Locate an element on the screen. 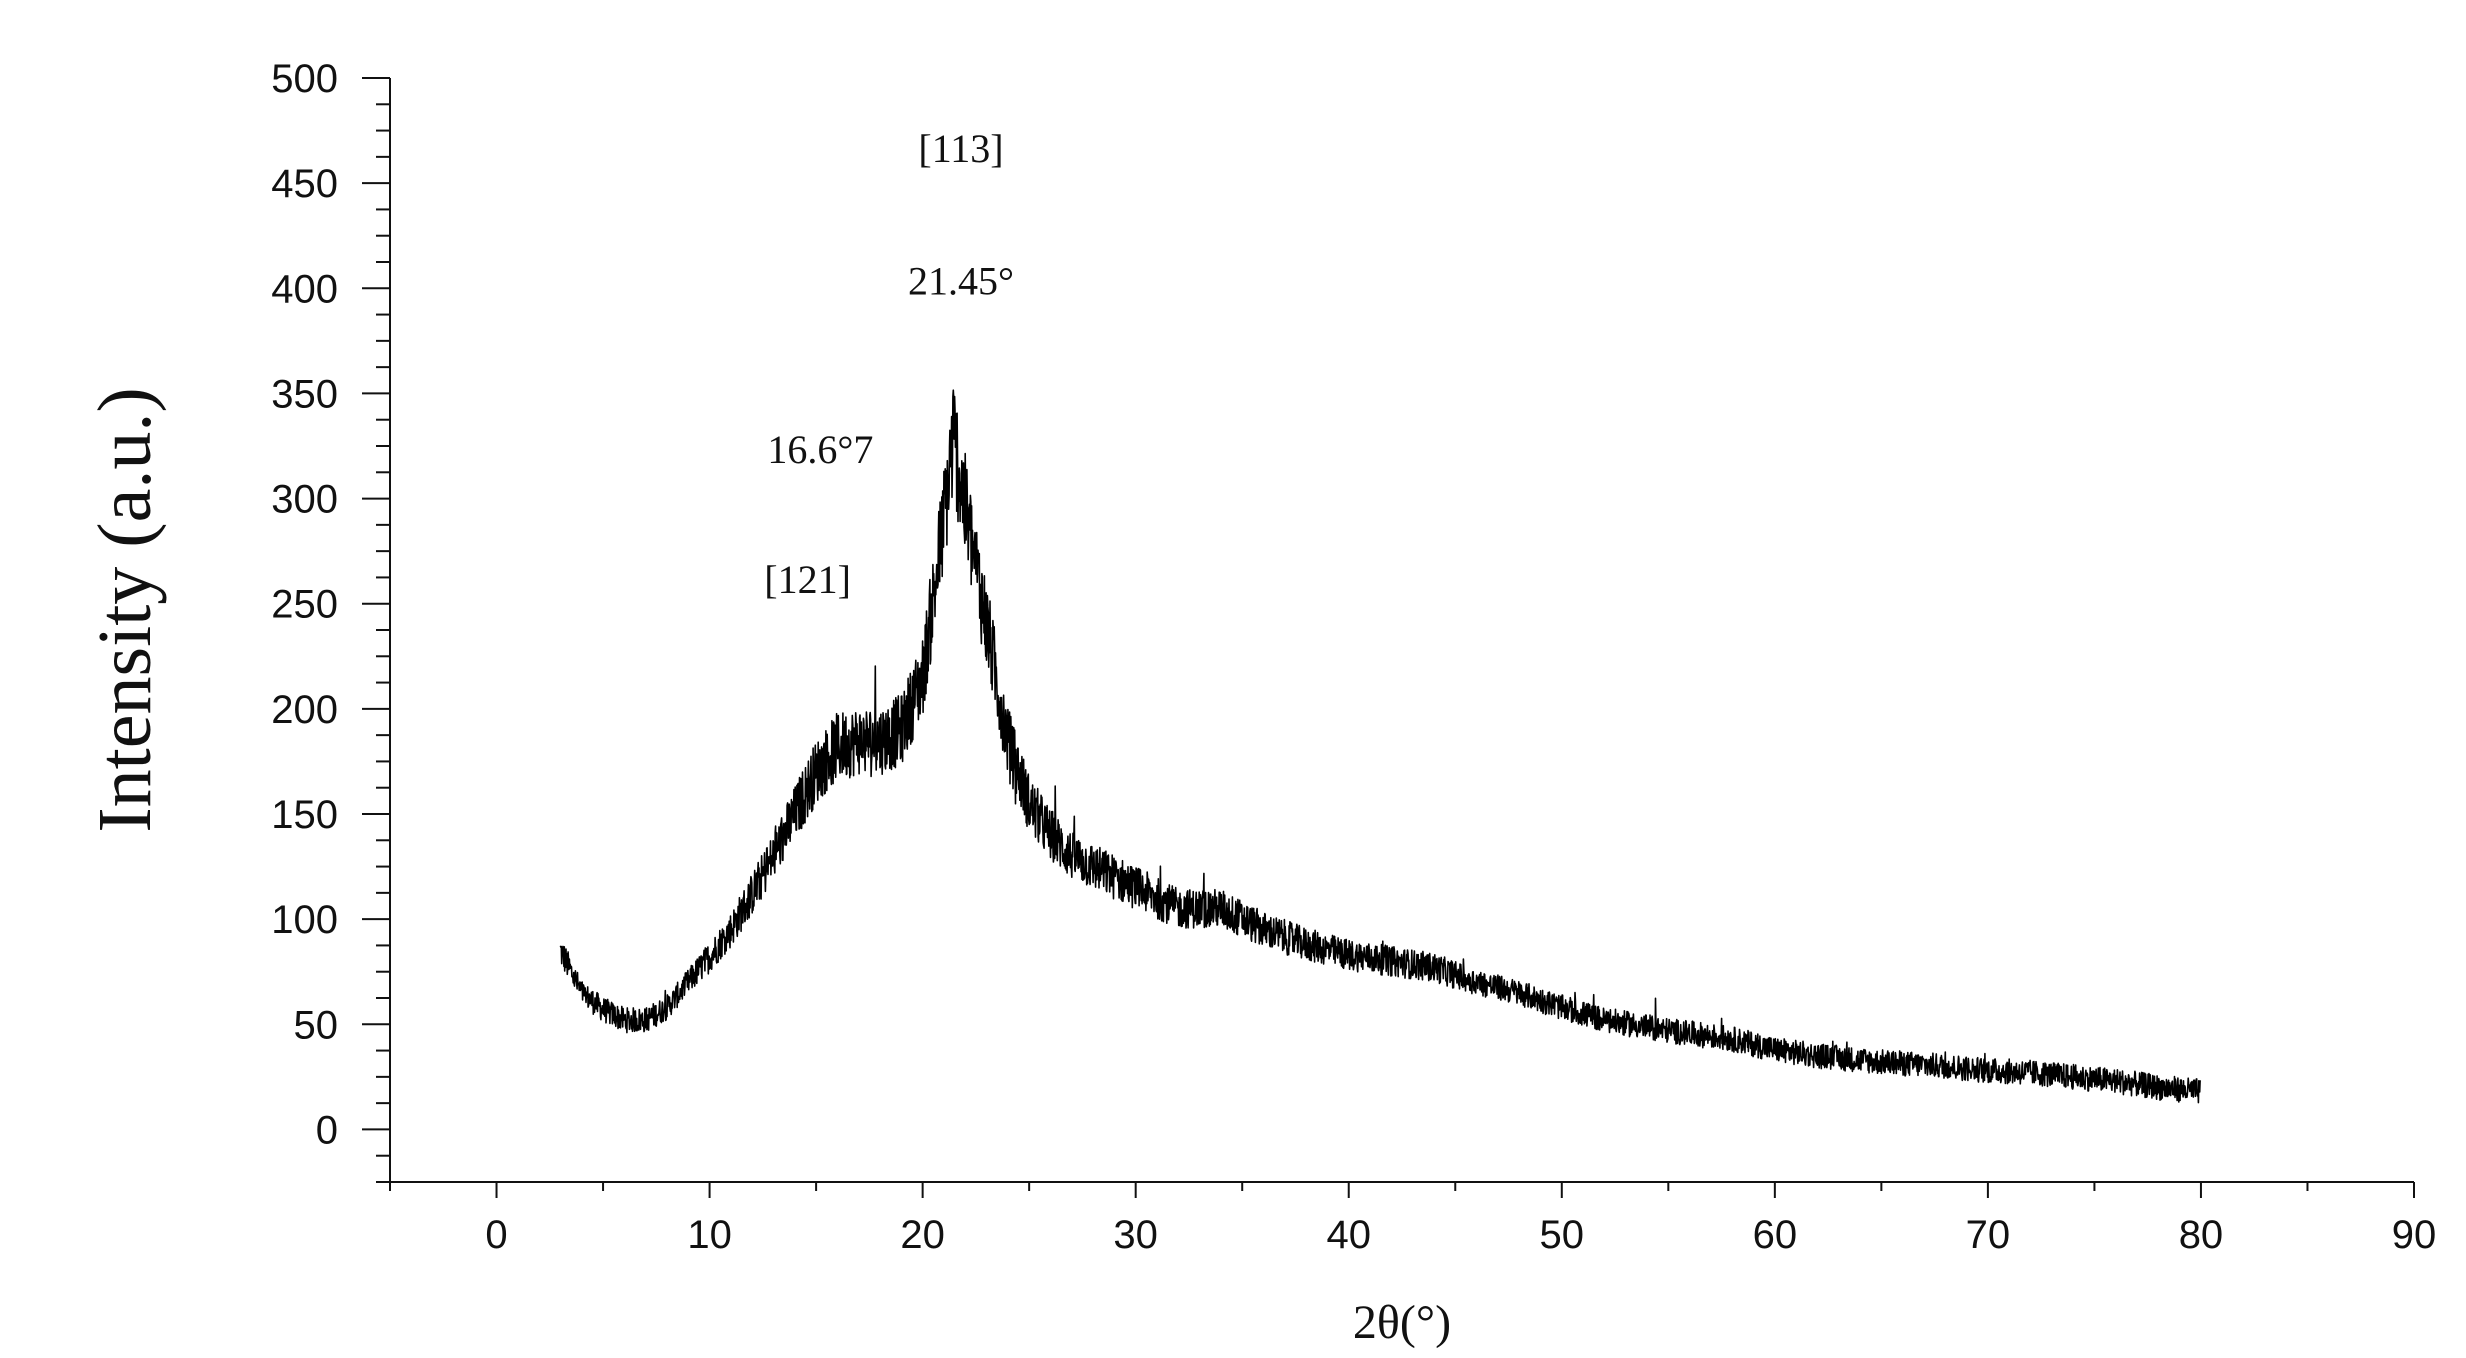  x-tick-label: 60 is located at coordinates (1775, 1235).